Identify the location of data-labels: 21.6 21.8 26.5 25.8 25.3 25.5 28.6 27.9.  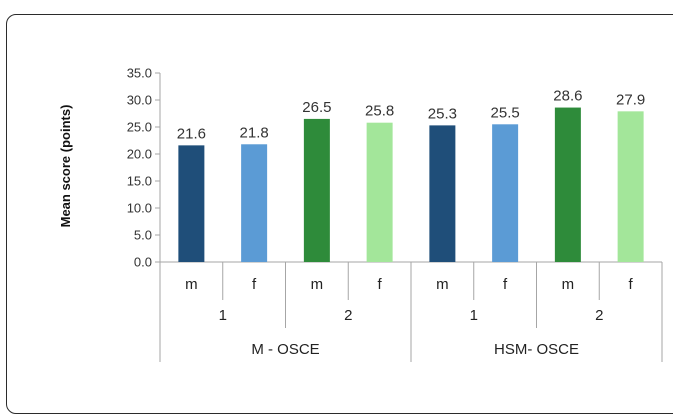
(411, 115).